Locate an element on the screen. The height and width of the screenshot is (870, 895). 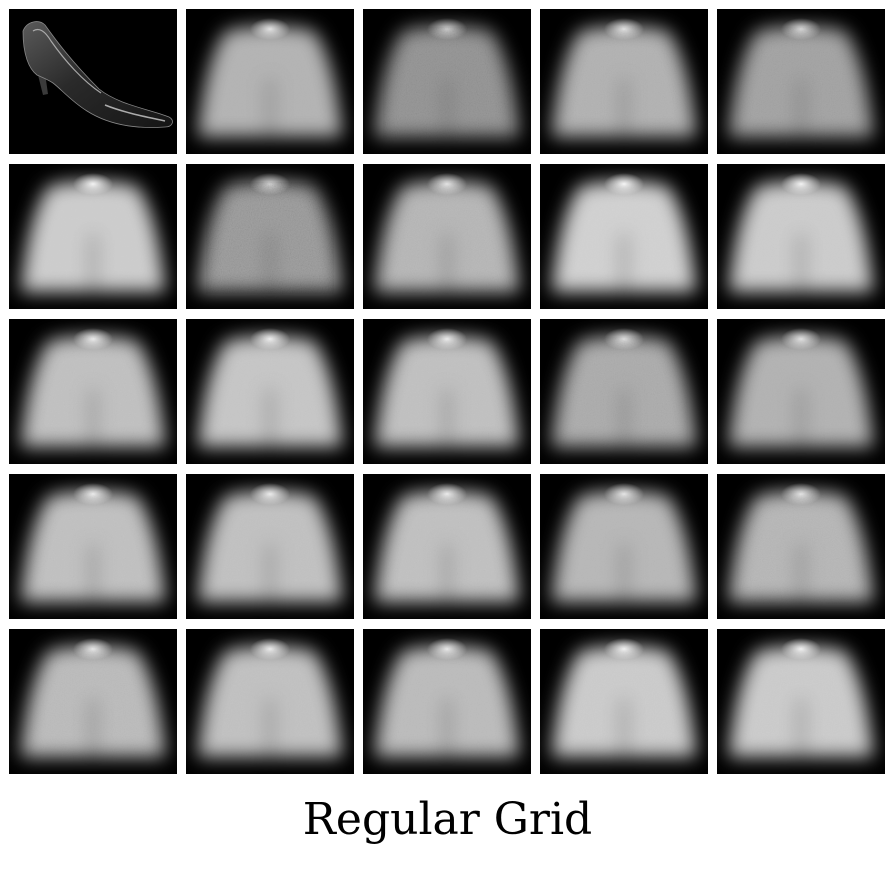
shoe-image-tile is located at coordinates (93, 81).